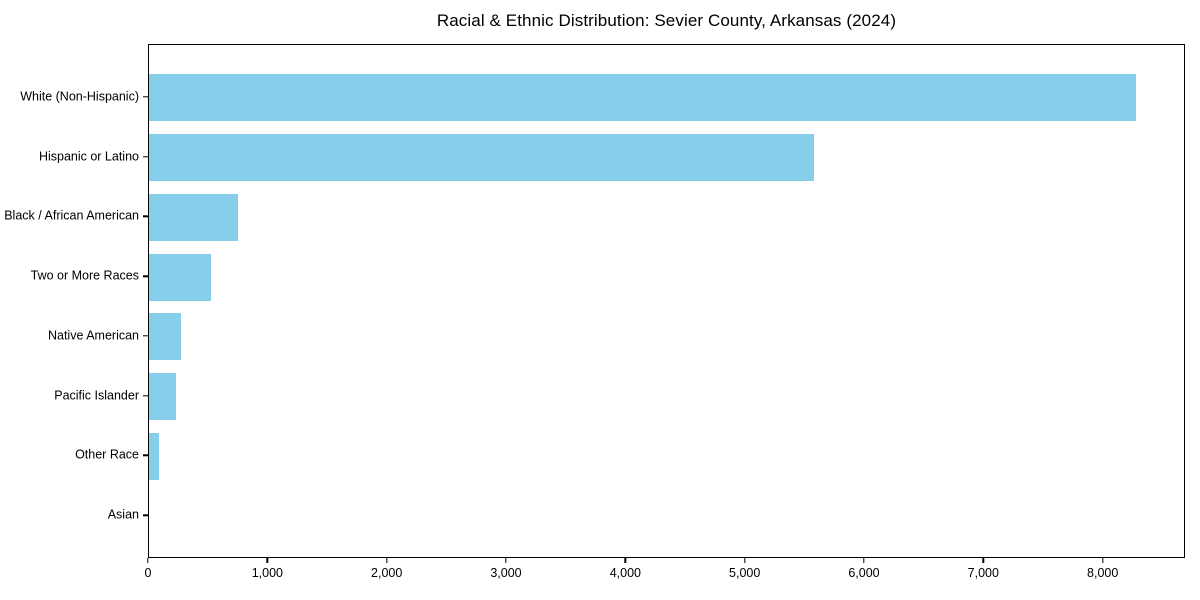 The height and width of the screenshot is (600, 1200). What do you see at coordinates (96, 395) in the screenshot?
I see `category-label: Pacific Islander` at bounding box center [96, 395].